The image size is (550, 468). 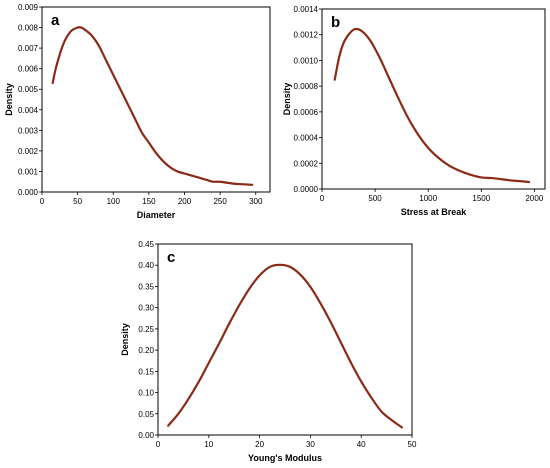 What do you see at coordinates (156, 215) in the screenshot?
I see `x-axis-label: Diameter` at bounding box center [156, 215].